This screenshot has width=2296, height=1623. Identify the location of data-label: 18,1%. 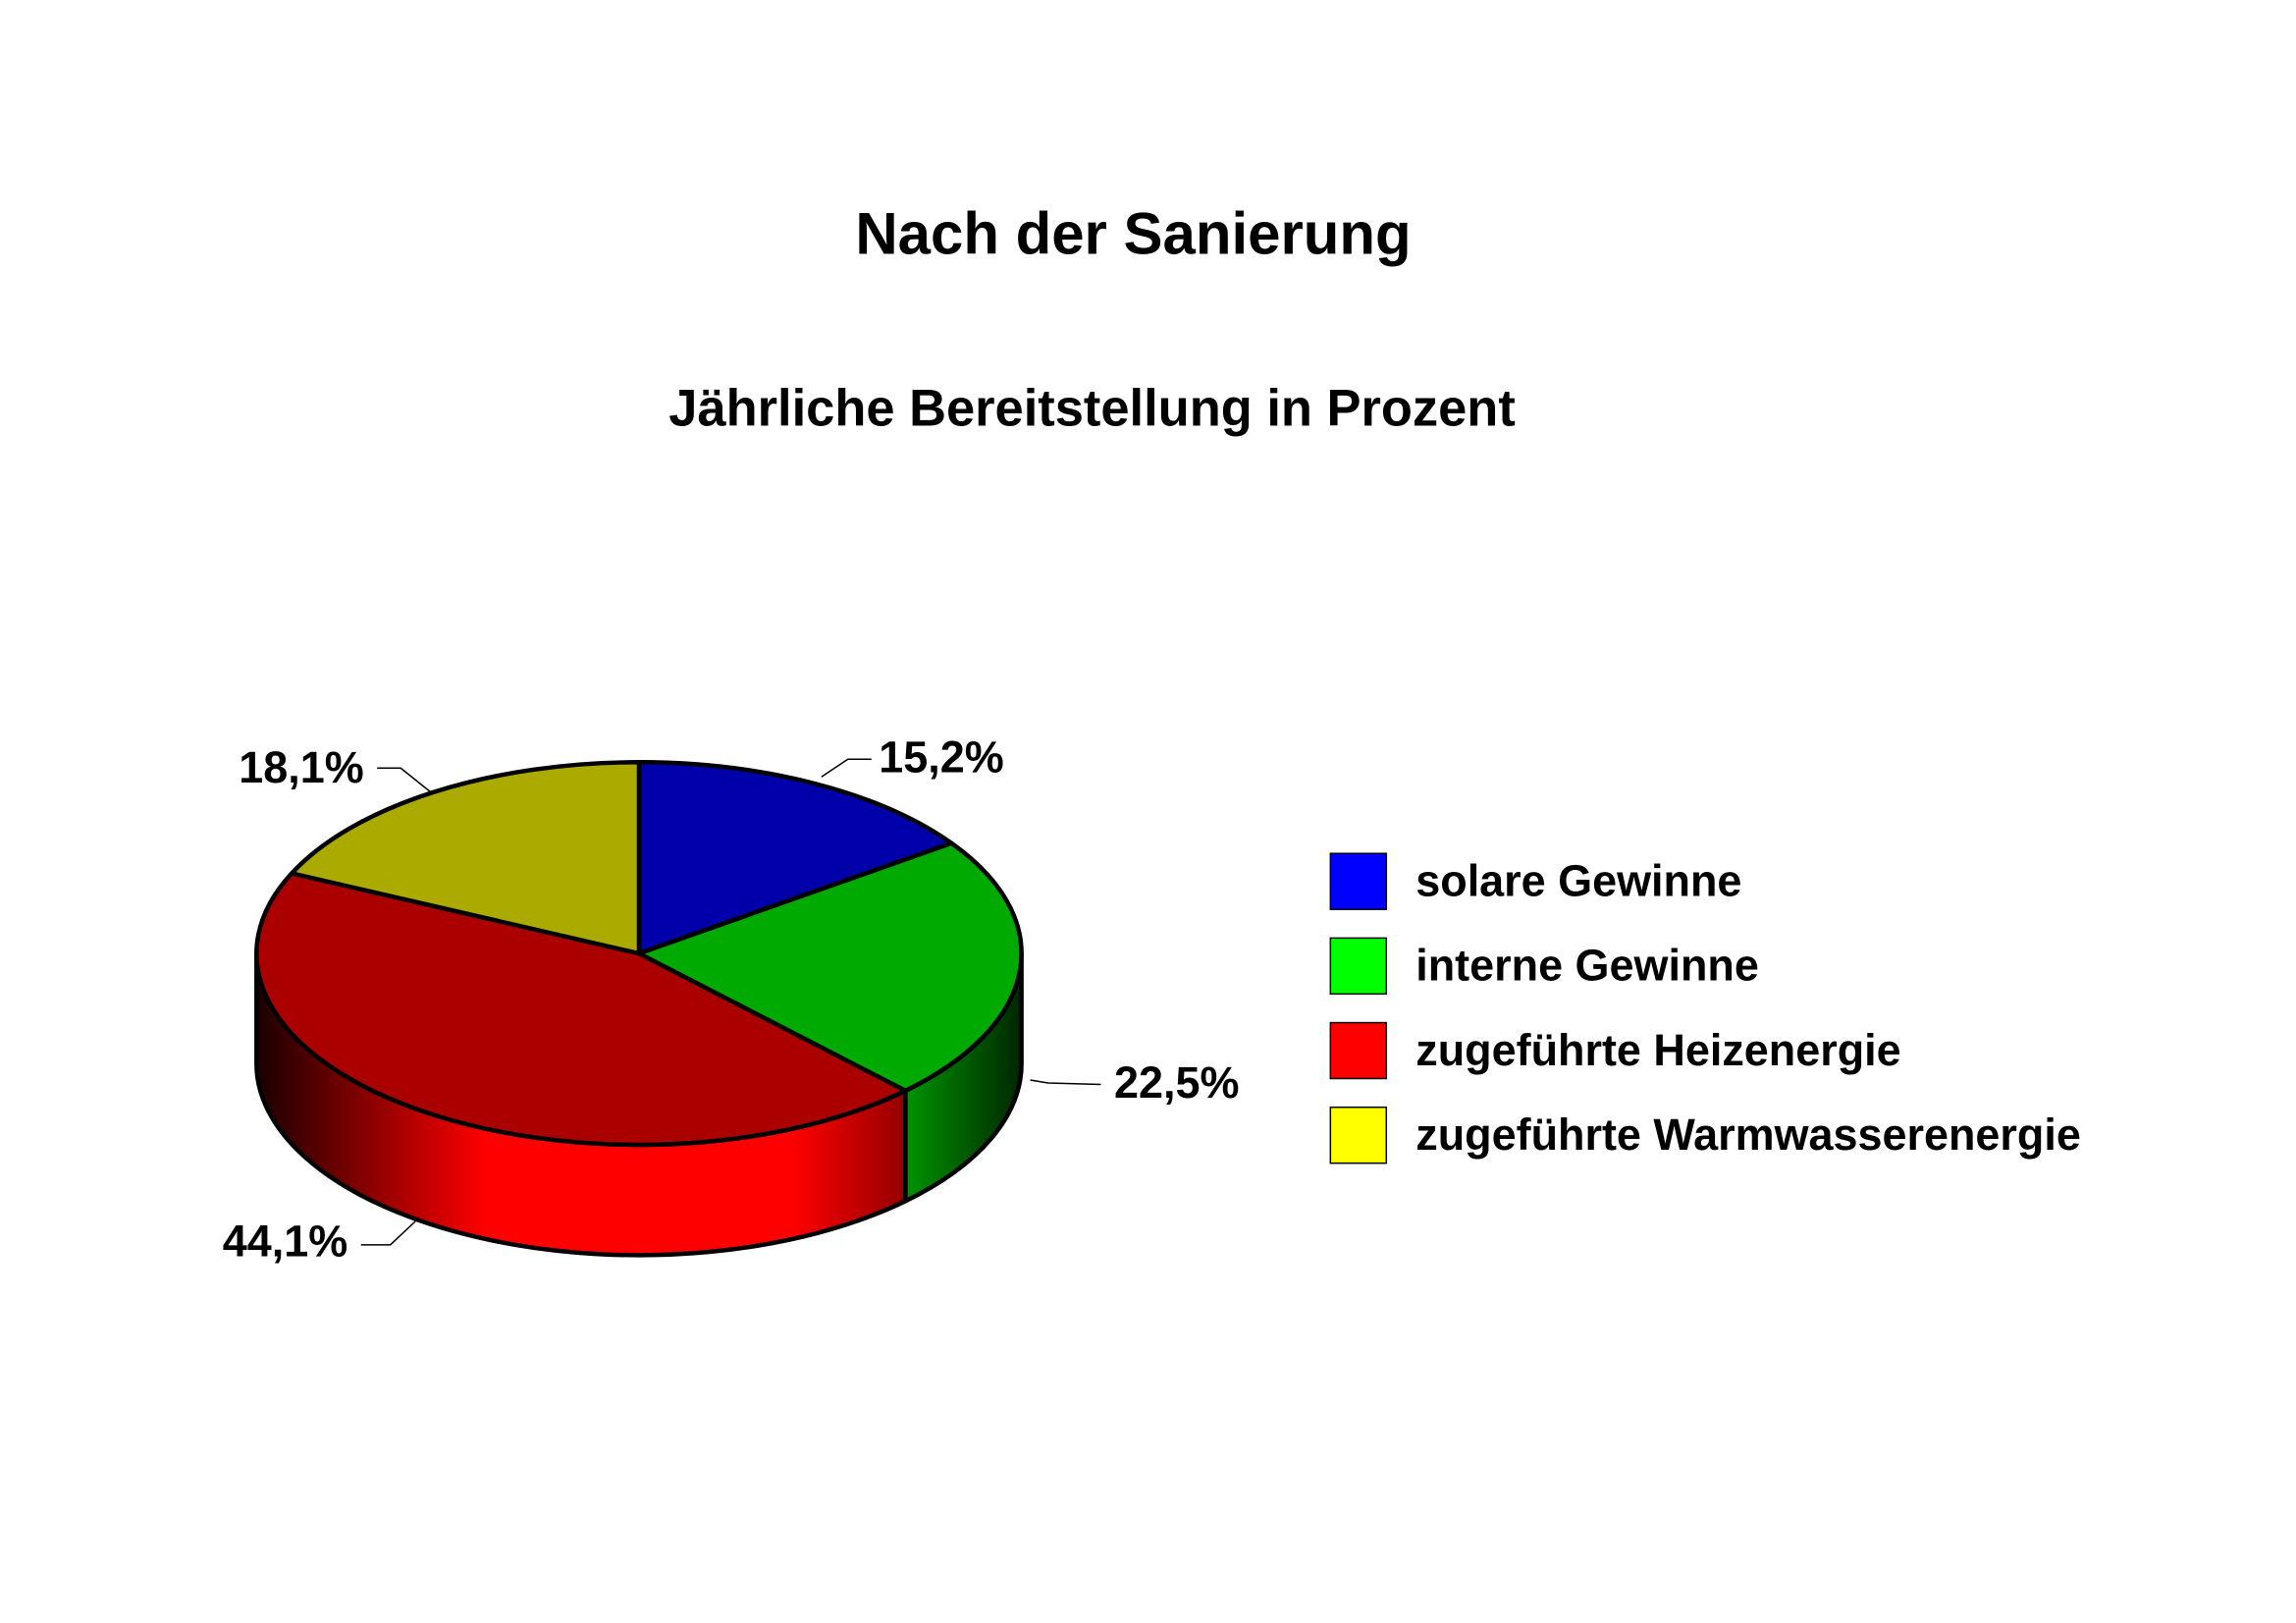
(301, 767).